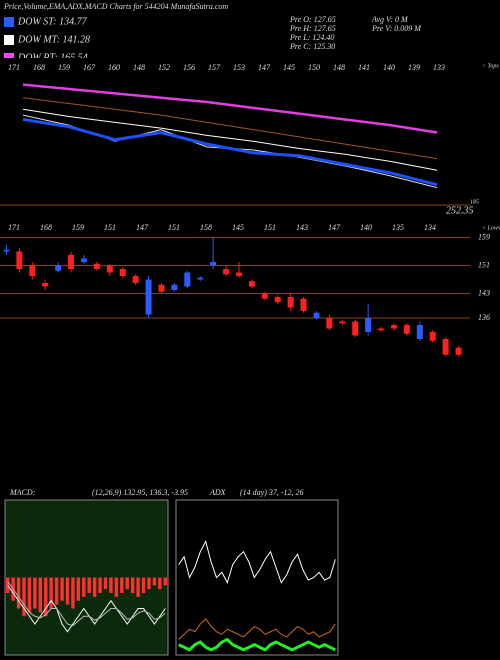 The height and width of the screenshot is (660, 500). What do you see at coordinates (164, 67) in the screenshot?
I see `top-label: 152` at bounding box center [164, 67].